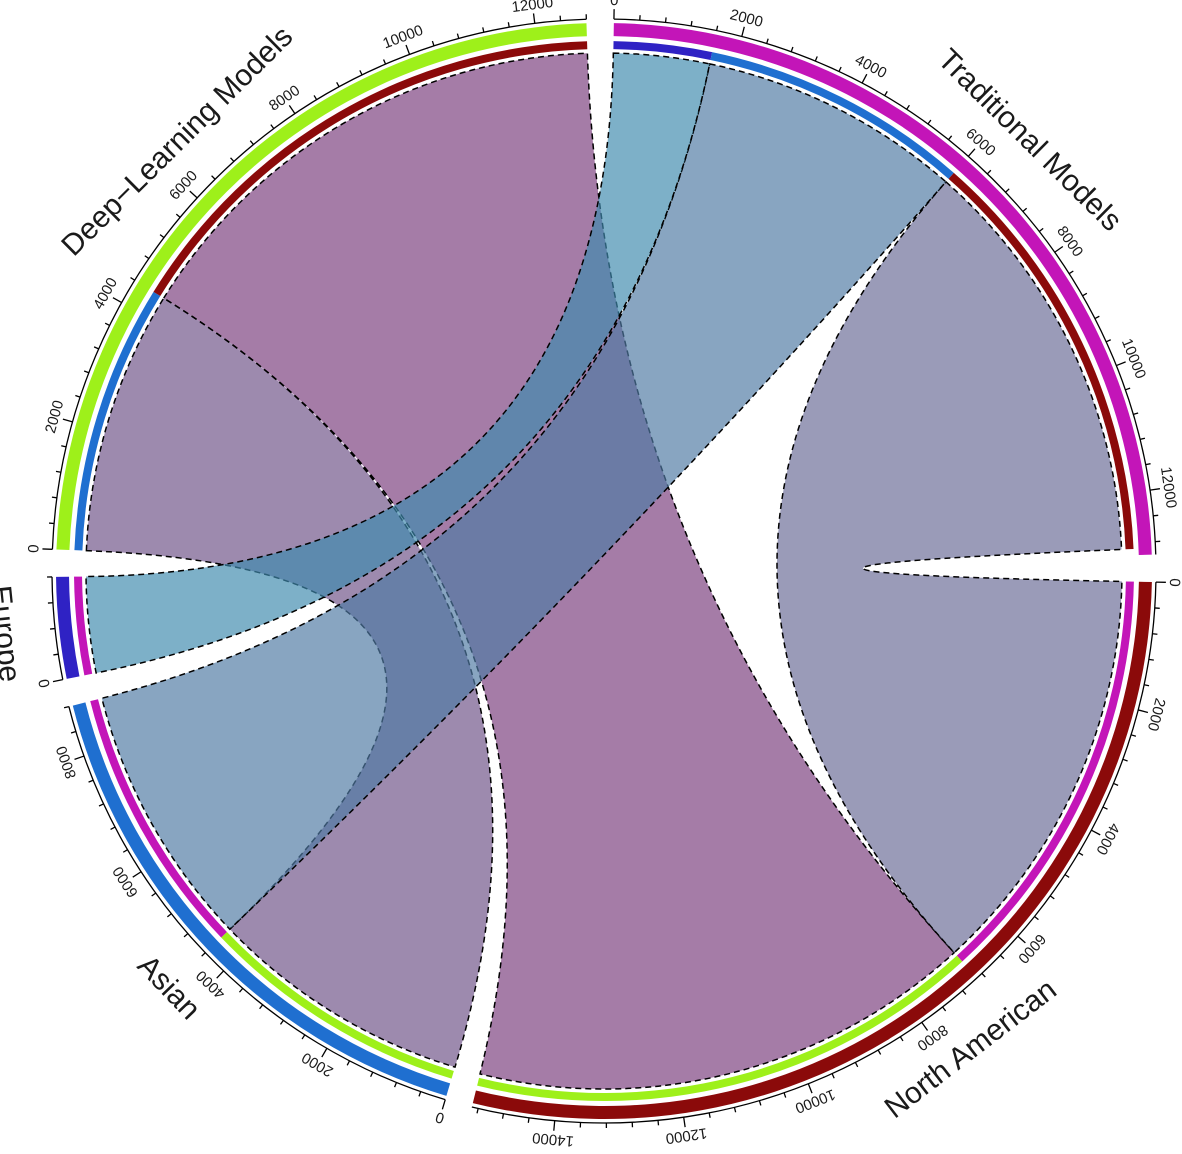 Image resolution: width=1182 pixels, height=1154 pixels. I want to click on inner-track-traditional-models-to-europe, so click(663, 50).